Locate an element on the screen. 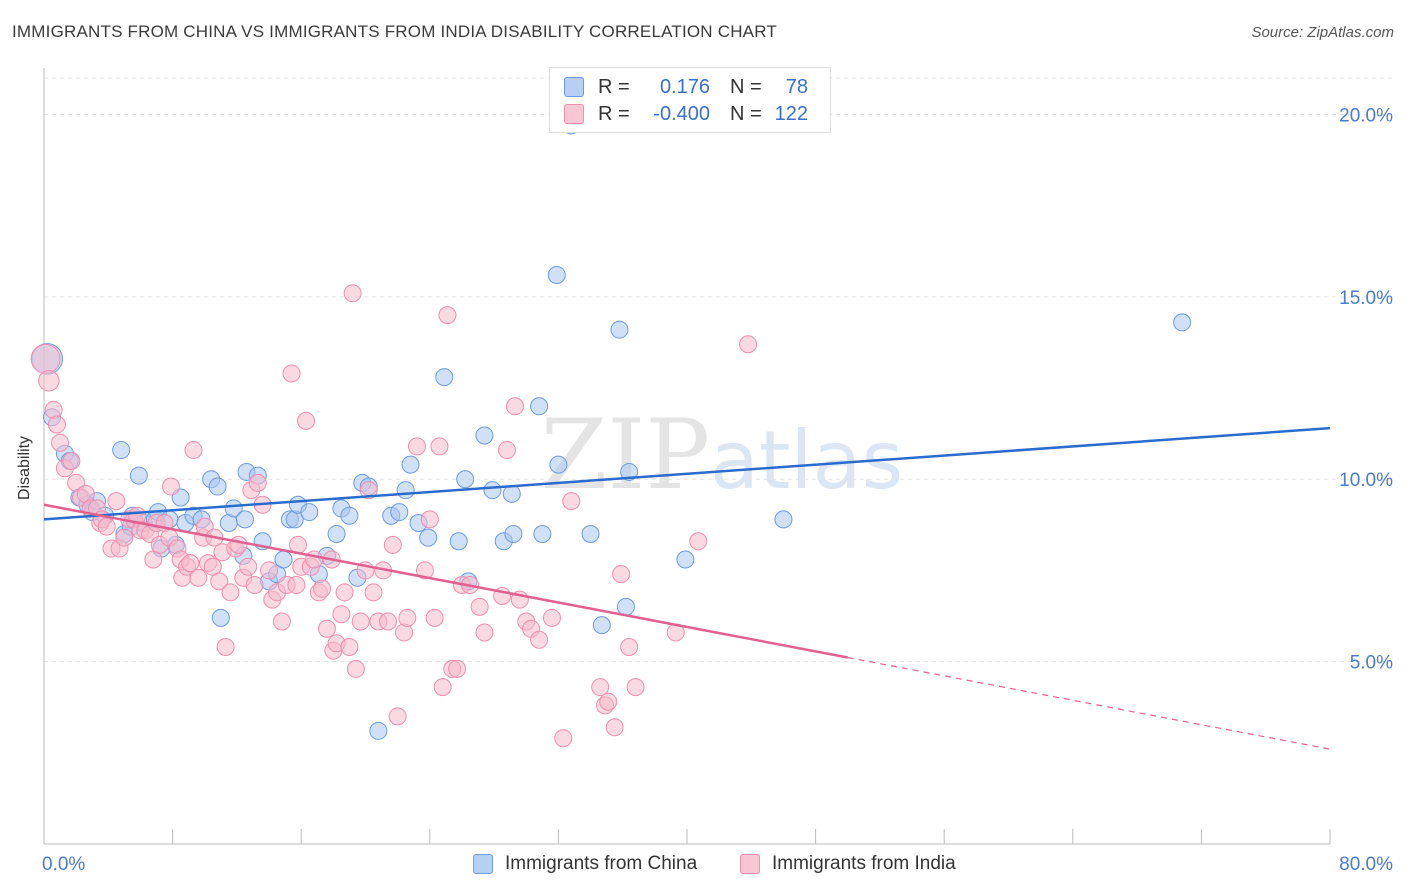  legend-row-india: R = -0.400 N = 122 is located at coordinates (686, 114).